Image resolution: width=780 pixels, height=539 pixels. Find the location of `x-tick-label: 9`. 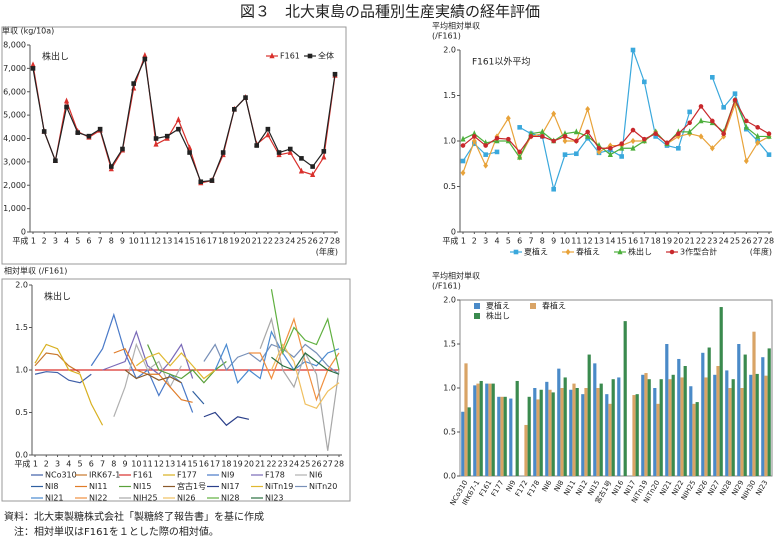

x-tick-label: 9 is located at coordinates (553, 241).